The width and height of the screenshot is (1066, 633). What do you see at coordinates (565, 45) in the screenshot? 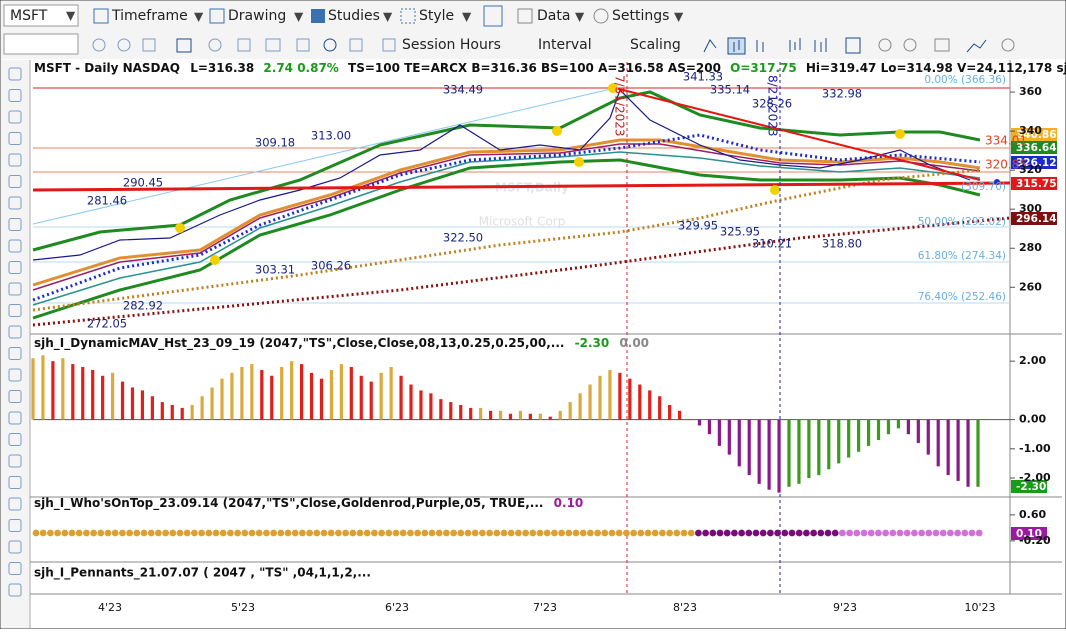
I see `menu: Interval` at bounding box center [565, 45].